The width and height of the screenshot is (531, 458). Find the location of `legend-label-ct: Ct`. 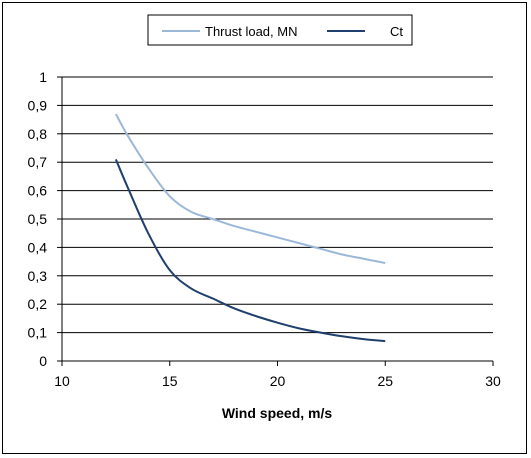

legend-label-ct: Ct is located at coordinates (396, 31).